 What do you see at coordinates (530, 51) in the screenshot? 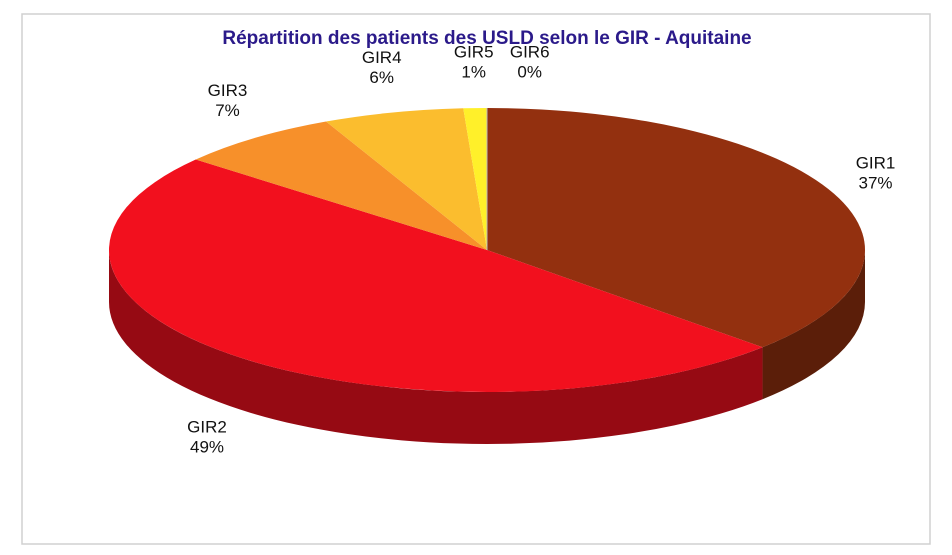
I see `category-label: GIR6` at bounding box center [530, 51].